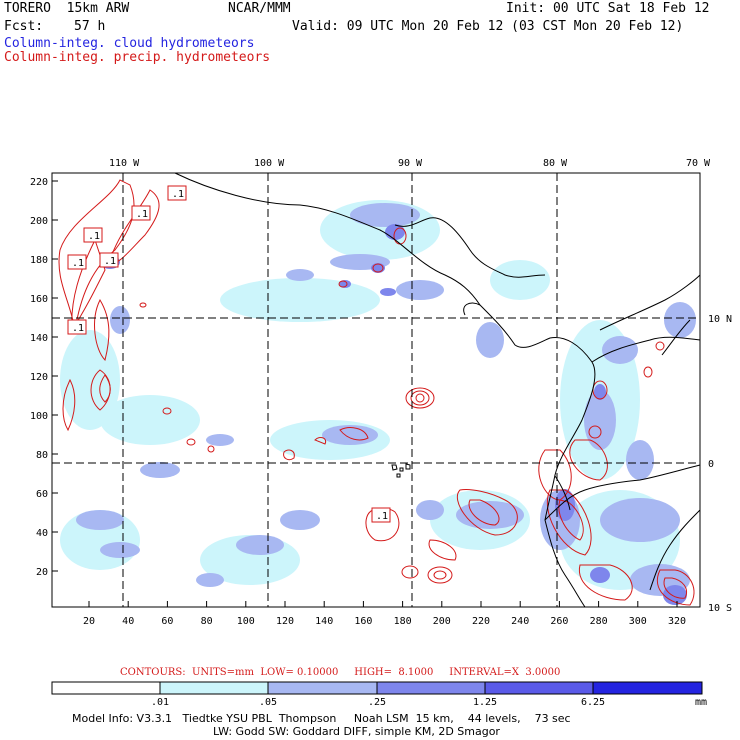 Image resolution: width=740 pixels, height=740 pixels. What do you see at coordinates (720, 319) in the screenshot?
I see `lat-label: 10 N` at bounding box center [720, 319].